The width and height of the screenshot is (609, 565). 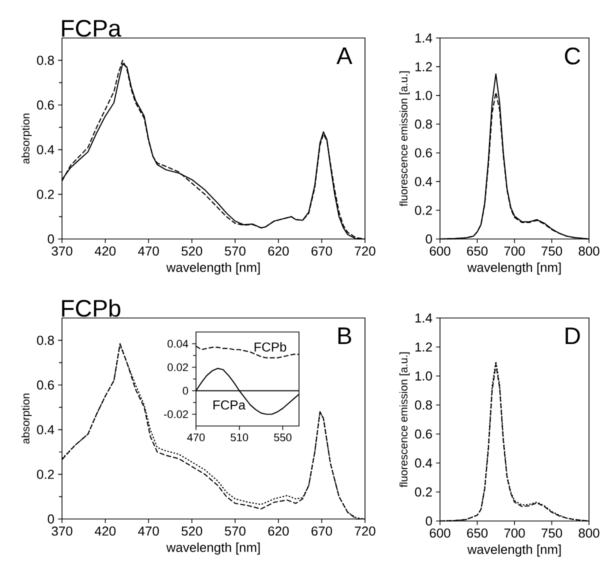 What do you see at coordinates (91, 308) in the screenshot?
I see `chart-title: FCPb` at bounding box center [91, 308].